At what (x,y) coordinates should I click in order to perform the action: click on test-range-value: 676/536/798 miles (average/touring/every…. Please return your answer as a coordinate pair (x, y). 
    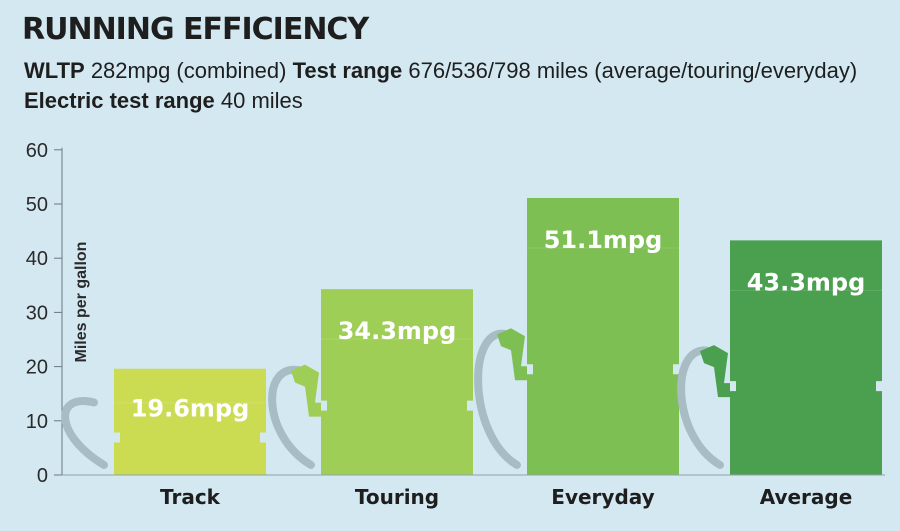
    Looking at the image, I should click on (633, 70).